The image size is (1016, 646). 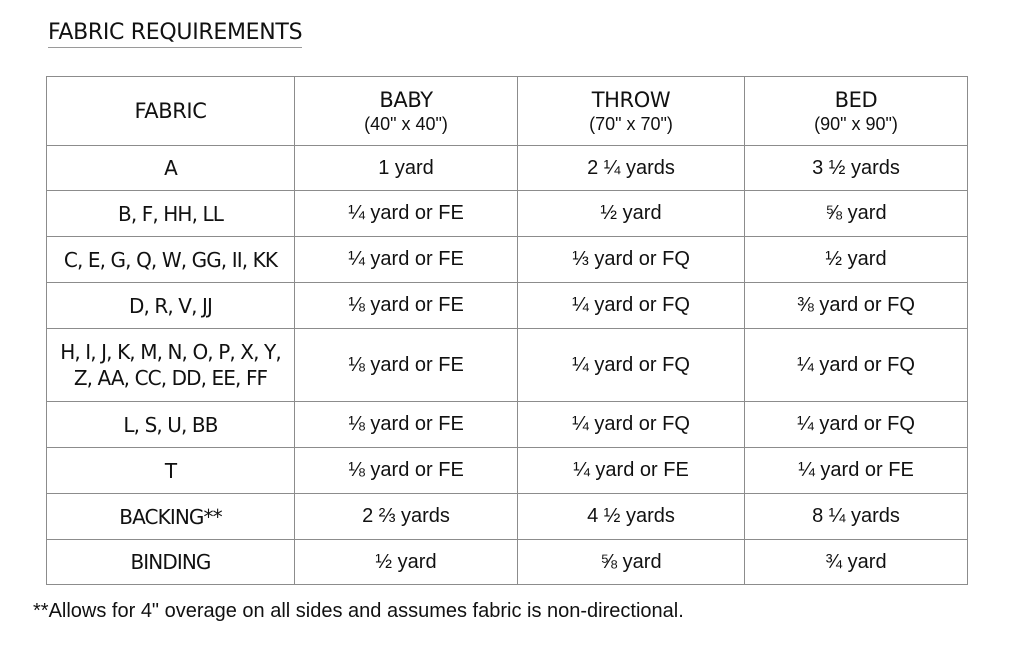 I want to click on fabric-cell: BINDING, so click(x=170, y=562).